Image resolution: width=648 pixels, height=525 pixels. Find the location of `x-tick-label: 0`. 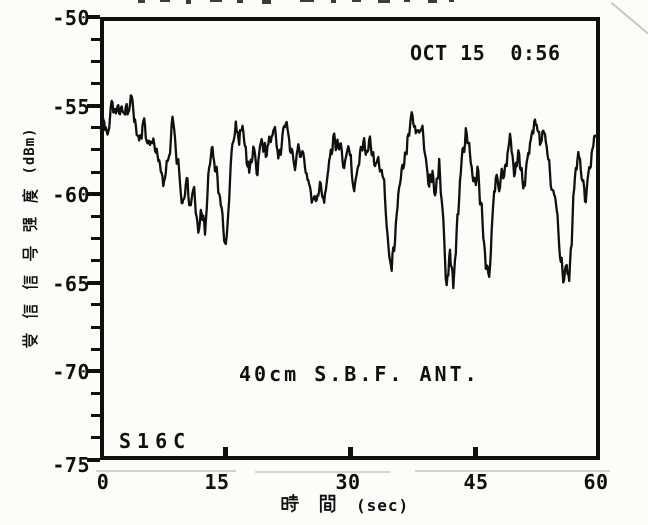

x-tick-label: 0 is located at coordinates (103, 482).